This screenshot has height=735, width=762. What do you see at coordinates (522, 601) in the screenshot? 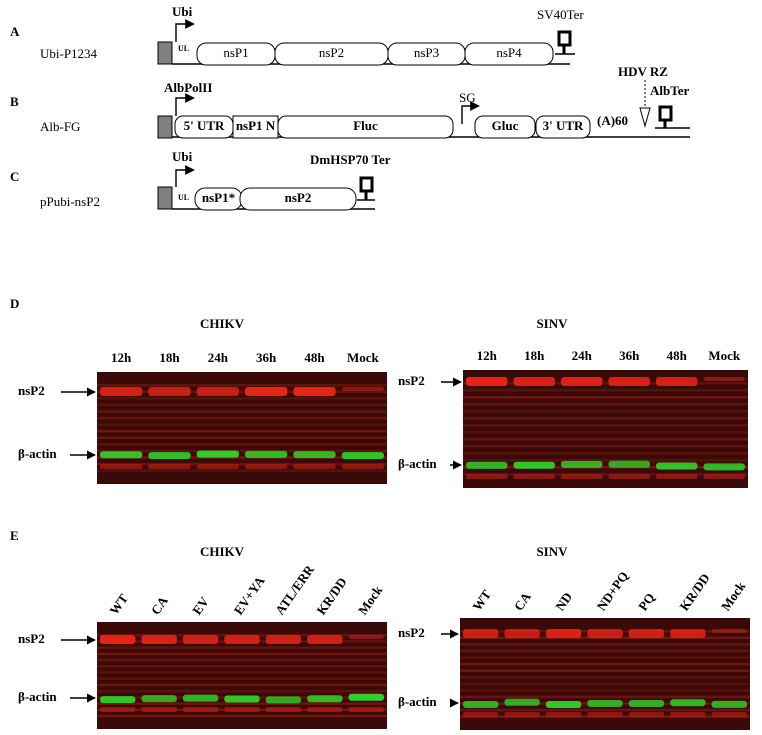
I see `lane-label: CA` at bounding box center [522, 601].